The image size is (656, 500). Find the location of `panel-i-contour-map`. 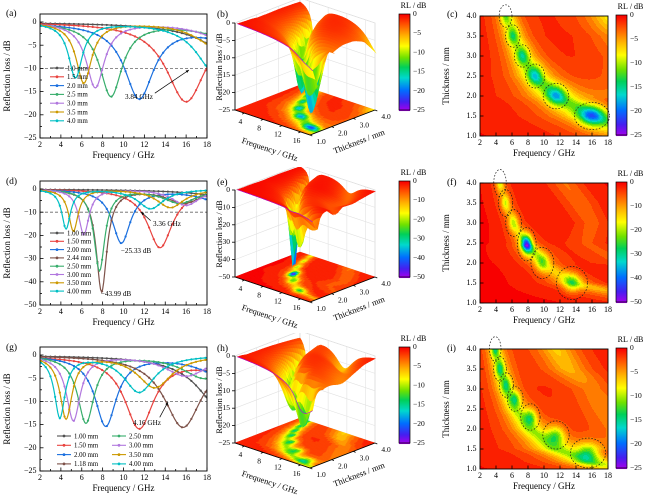

panel-i-contour-map is located at coordinates (548, 416).